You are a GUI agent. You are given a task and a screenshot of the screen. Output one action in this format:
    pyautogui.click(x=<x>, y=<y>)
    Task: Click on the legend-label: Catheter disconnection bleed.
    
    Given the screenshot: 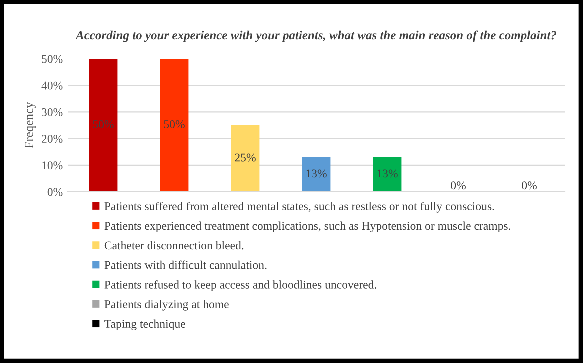 What is the action you would take?
    pyautogui.click(x=174, y=245)
    